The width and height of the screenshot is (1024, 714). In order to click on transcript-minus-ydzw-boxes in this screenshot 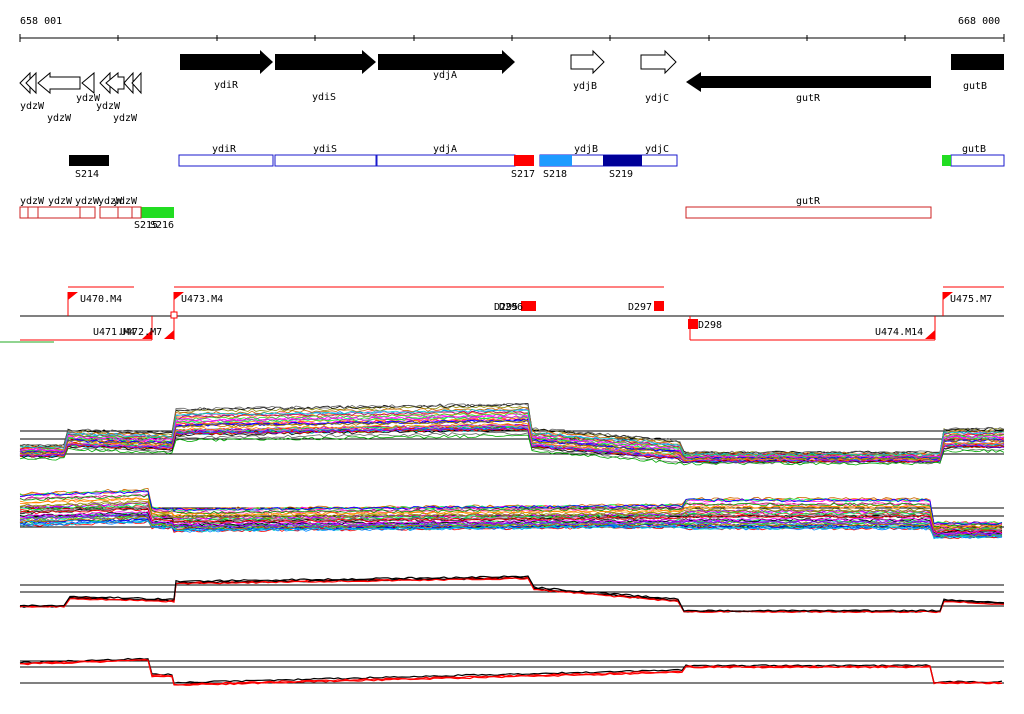, I will do `click(80, 212)`.